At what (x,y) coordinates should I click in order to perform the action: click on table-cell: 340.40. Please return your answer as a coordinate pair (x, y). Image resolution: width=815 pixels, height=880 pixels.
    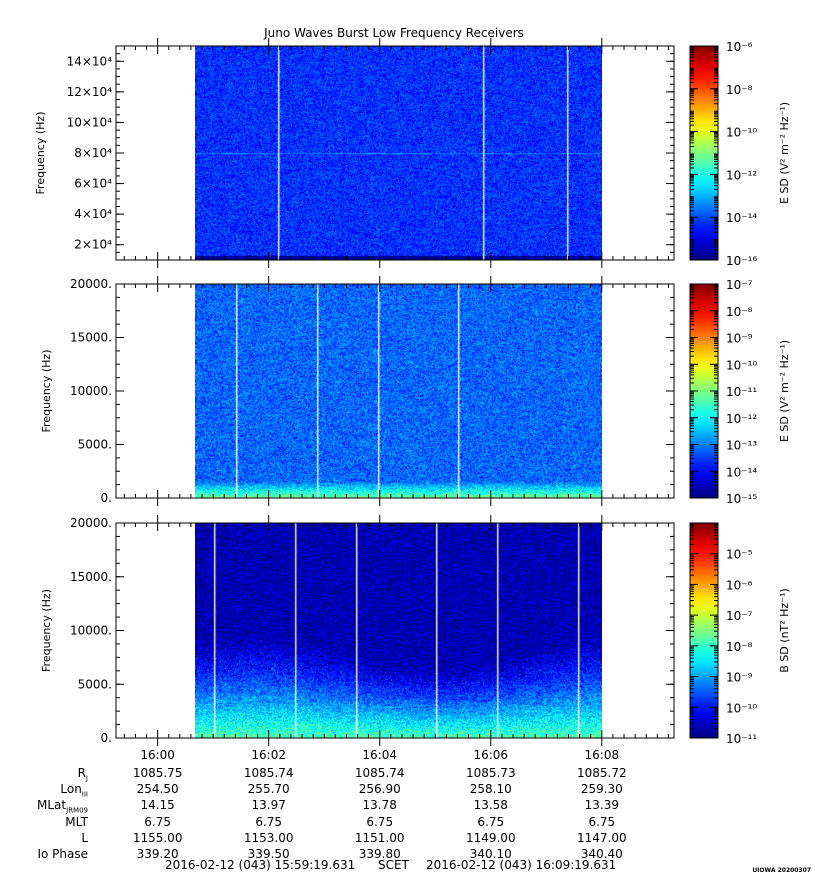
    Looking at the image, I should click on (601, 854).